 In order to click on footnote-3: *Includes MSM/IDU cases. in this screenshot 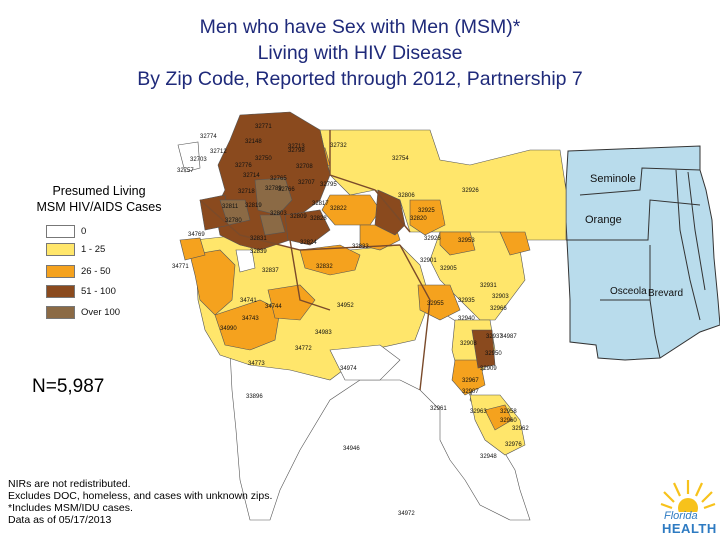, I will do `click(70, 508)`.